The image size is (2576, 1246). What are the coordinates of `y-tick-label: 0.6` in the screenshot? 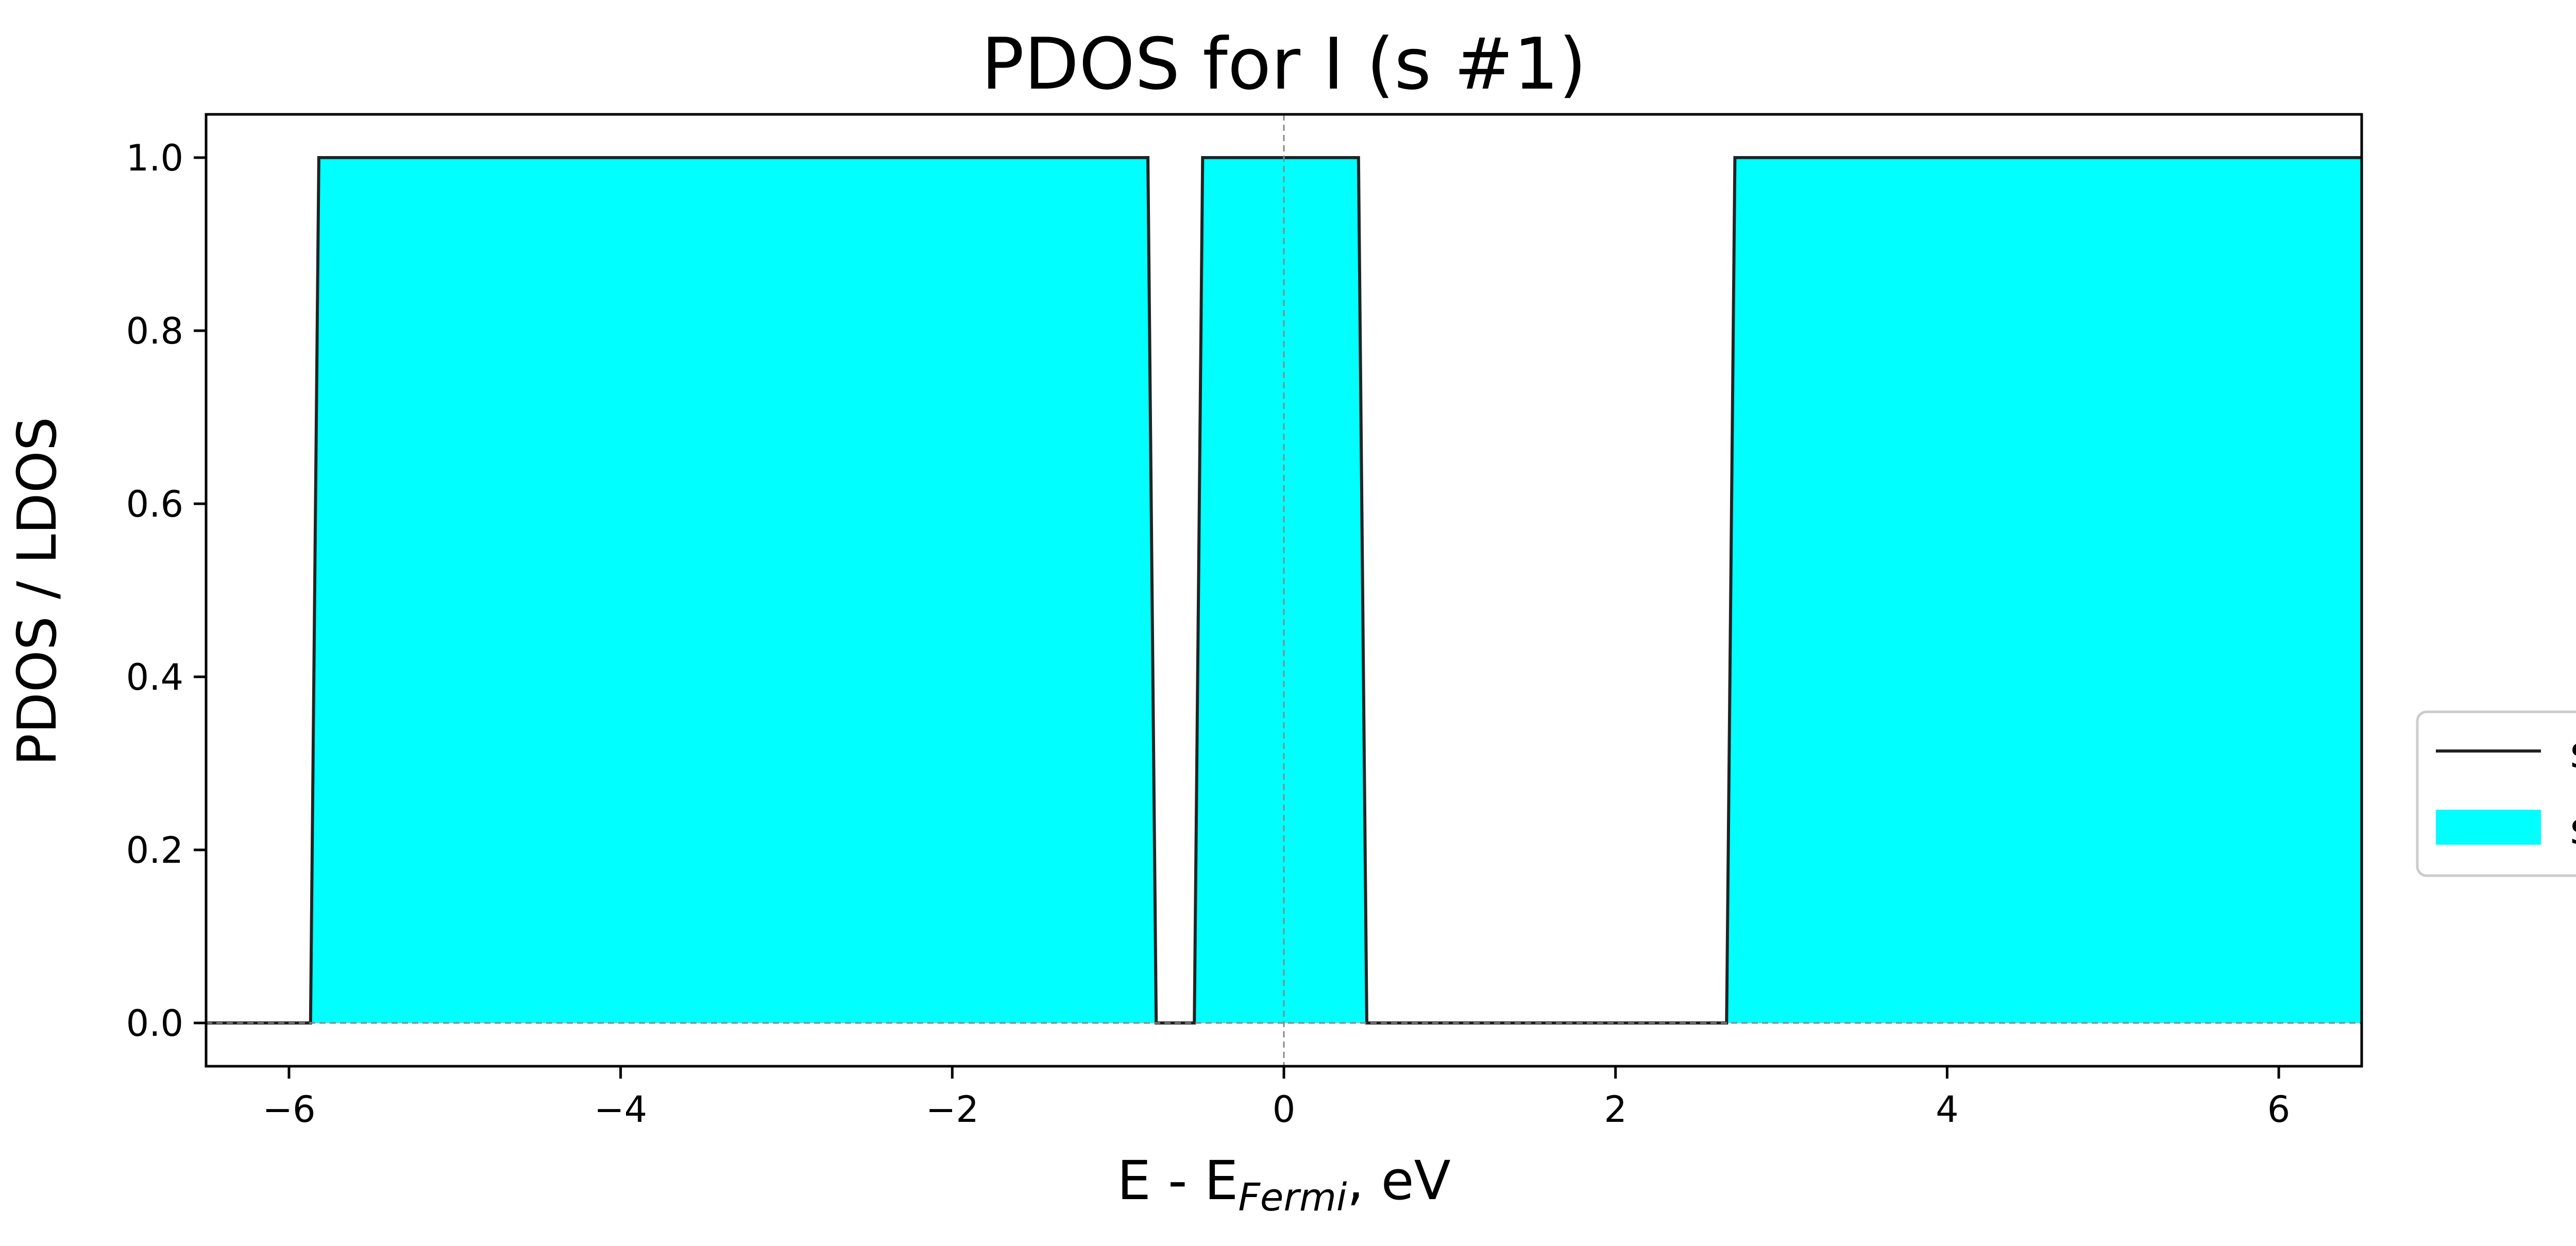 It's located at (154, 504).